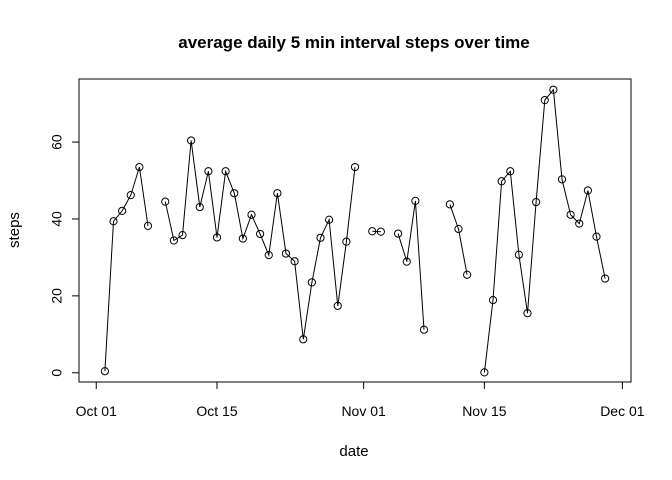 Image resolution: width=672 pixels, height=480 pixels. What do you see at coordinates (353, 451) in the screenshot?
I see `x-axis-label: date` at bounding box center [353, 451].